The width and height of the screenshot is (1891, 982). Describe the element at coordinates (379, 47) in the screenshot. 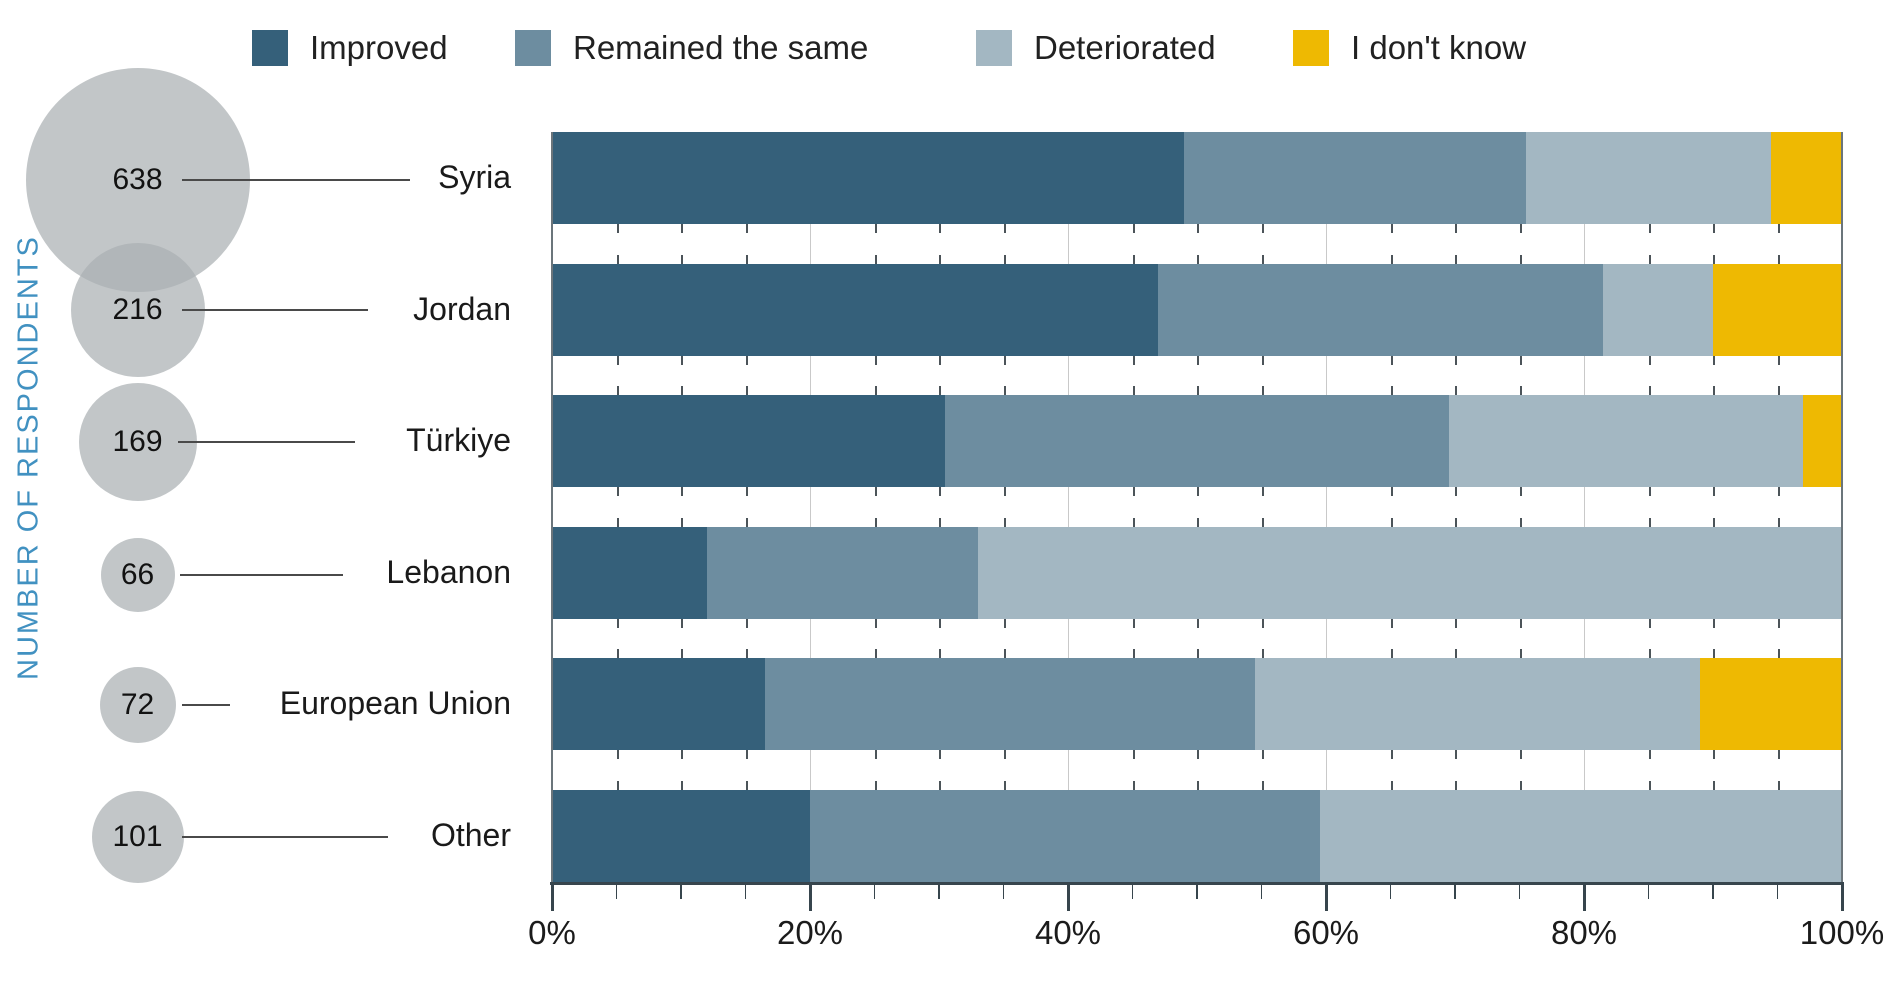

I see `legend-item-label: Improved` at that location.